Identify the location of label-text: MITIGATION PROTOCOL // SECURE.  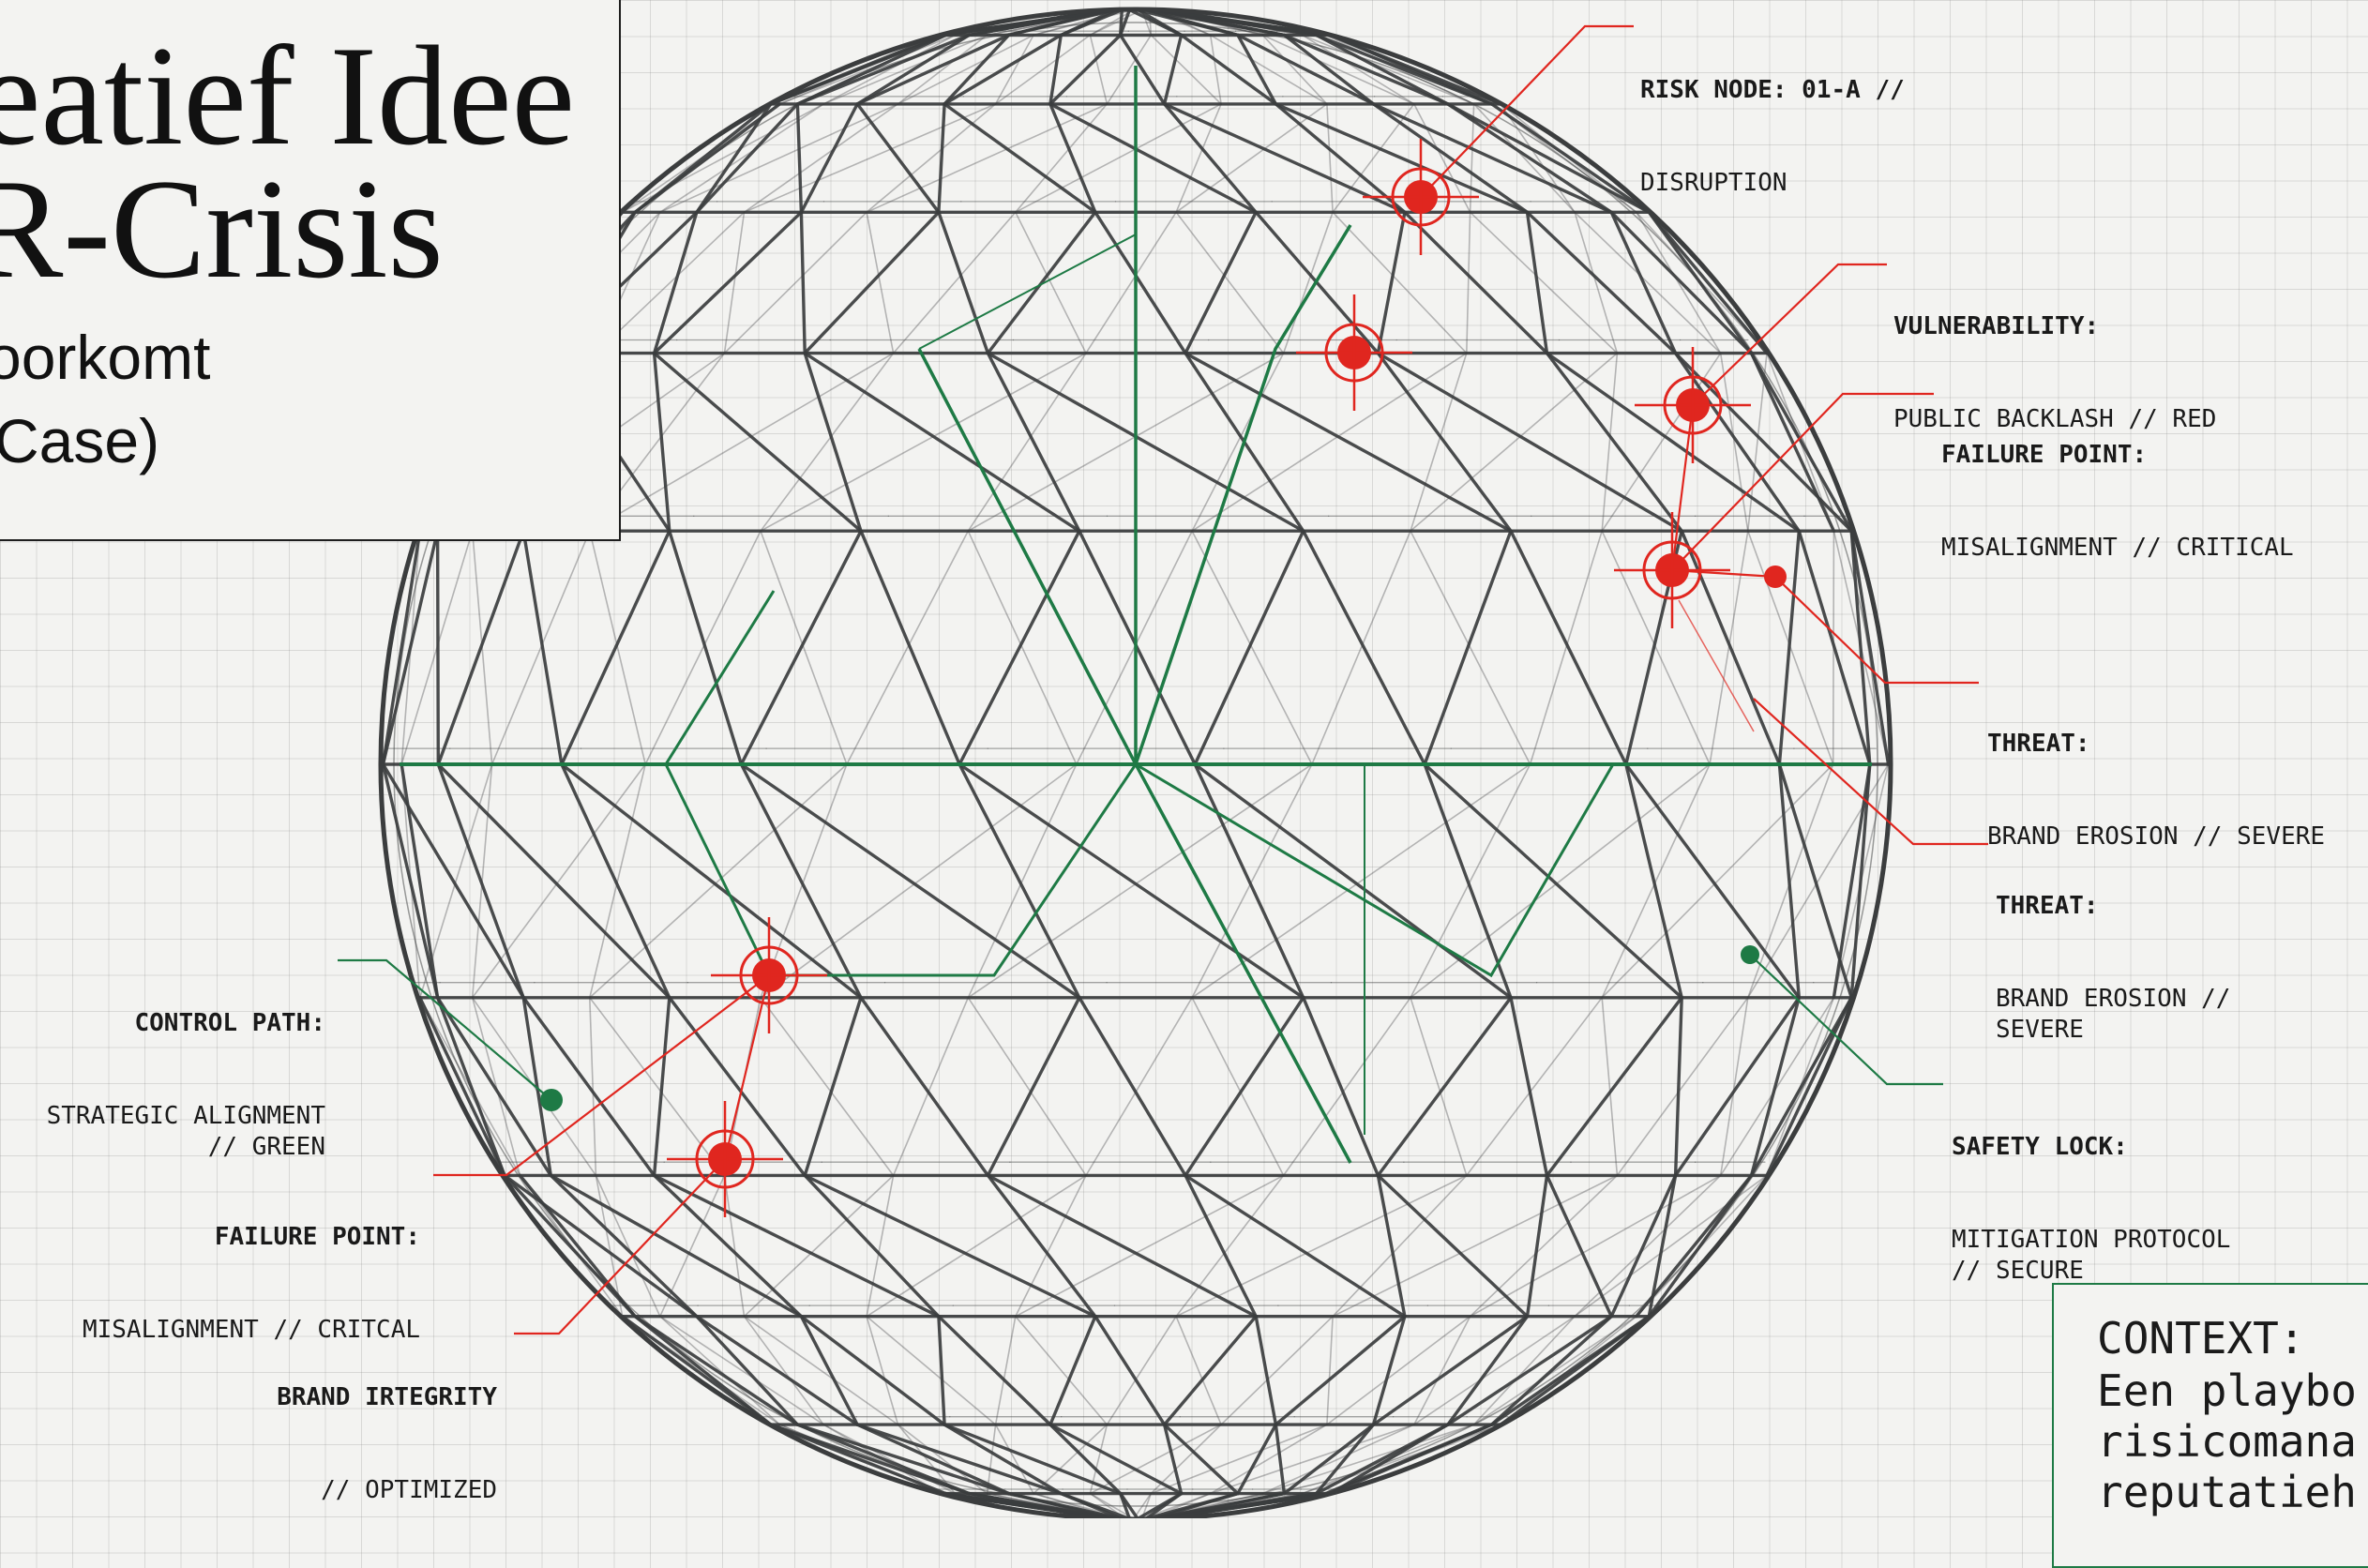
(2091, 1255).